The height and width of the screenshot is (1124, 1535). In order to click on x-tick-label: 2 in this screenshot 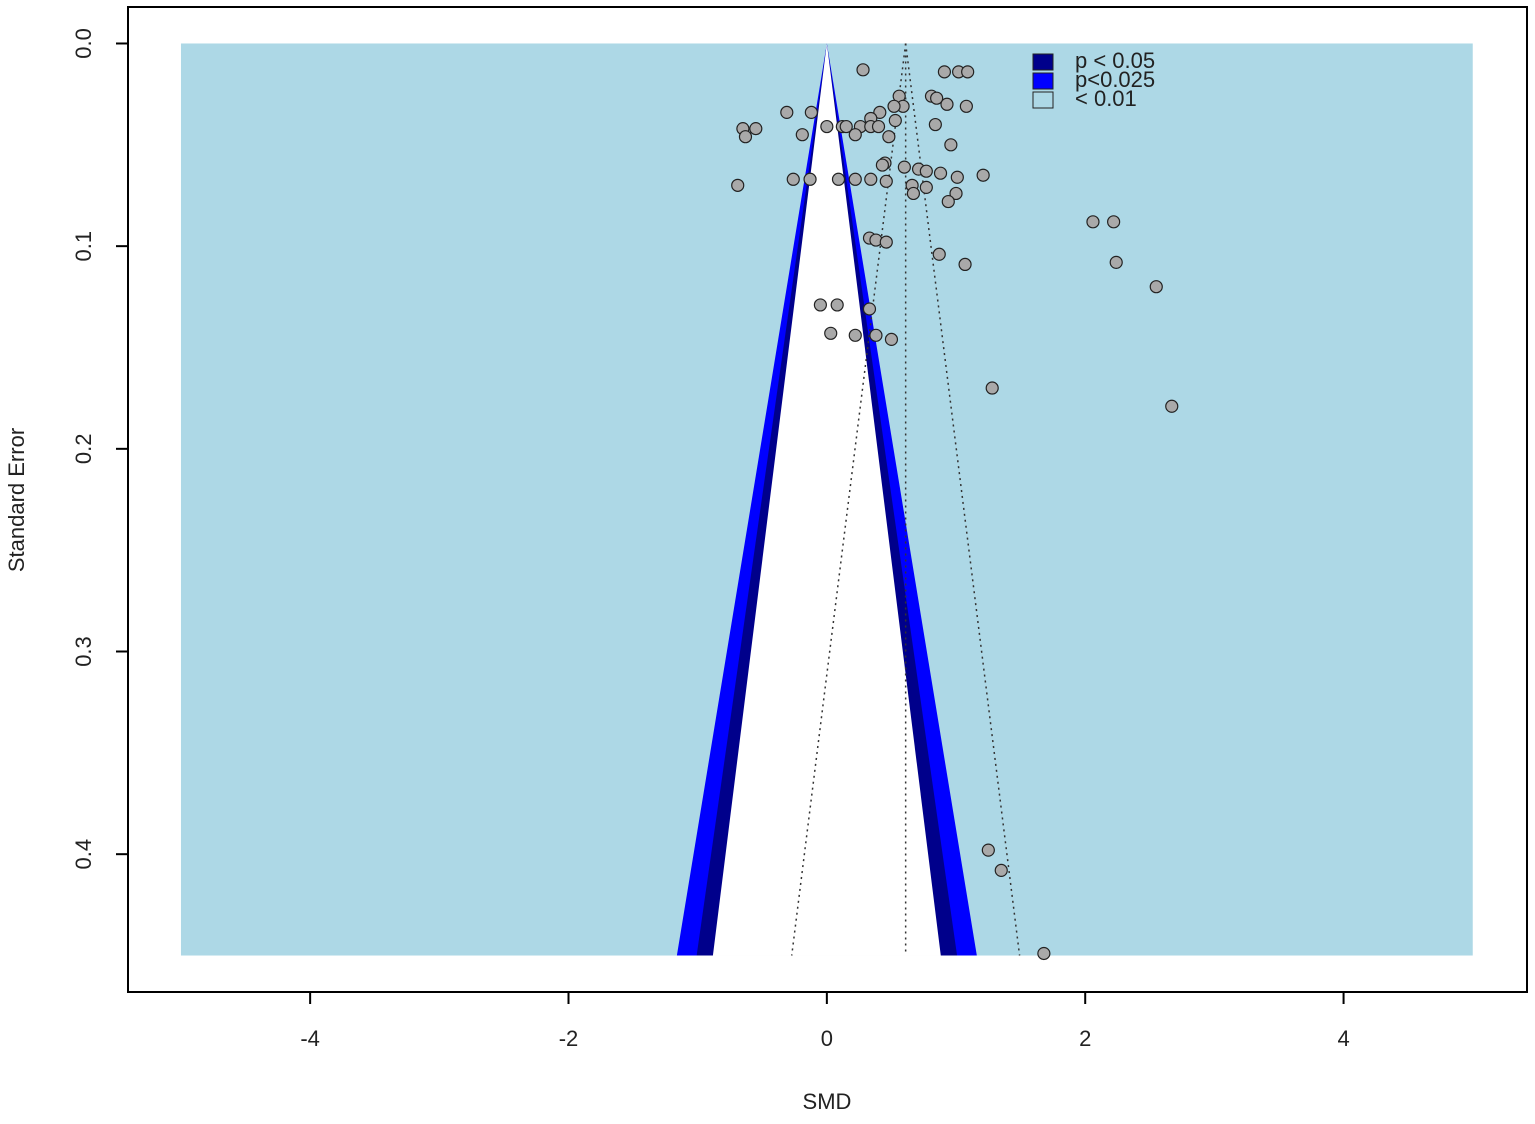, I will do `click(1085, 1038)`.